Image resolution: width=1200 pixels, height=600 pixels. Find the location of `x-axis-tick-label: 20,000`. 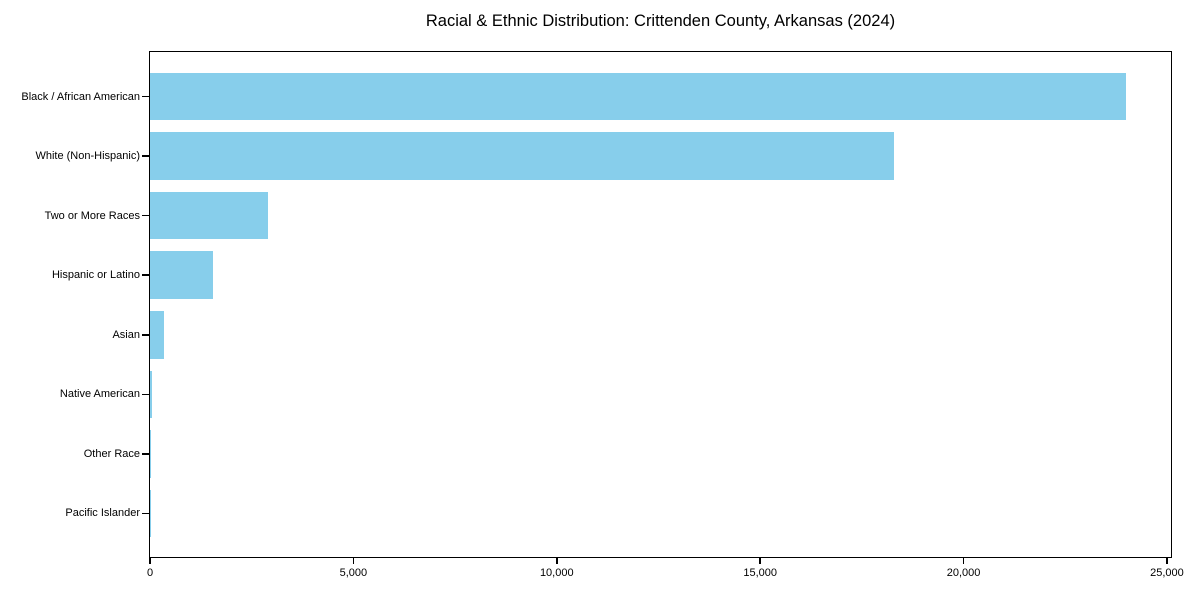

x-axis-tick-label: 20,000 is located at coordinates (963, 573).